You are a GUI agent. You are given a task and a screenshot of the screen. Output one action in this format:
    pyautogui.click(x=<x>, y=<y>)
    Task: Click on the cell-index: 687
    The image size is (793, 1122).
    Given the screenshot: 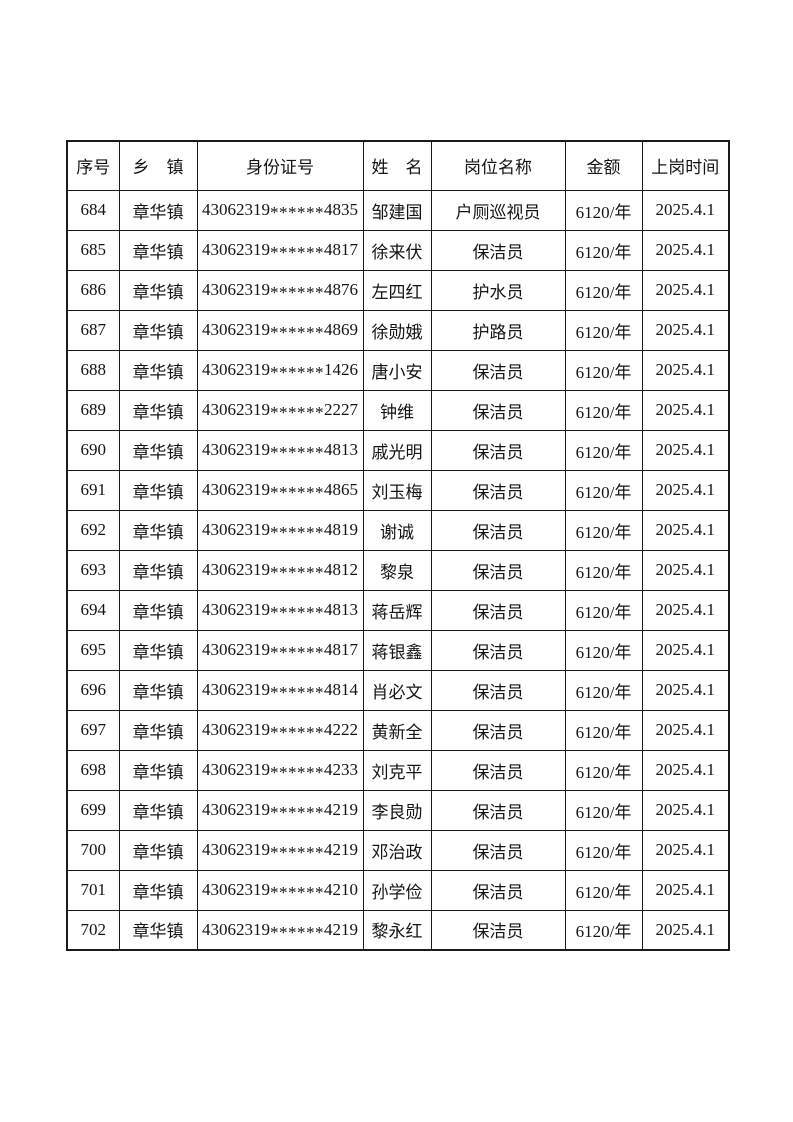 What is the action you would take?
    pyautogui.click(x=93, y=330)
    